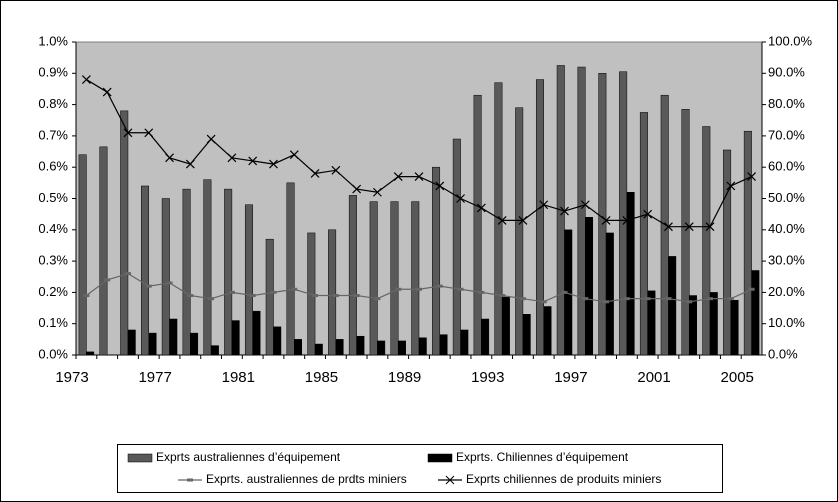  I want to click on legend-label: Exprts australiennes d’équipement, so click(248, 457).